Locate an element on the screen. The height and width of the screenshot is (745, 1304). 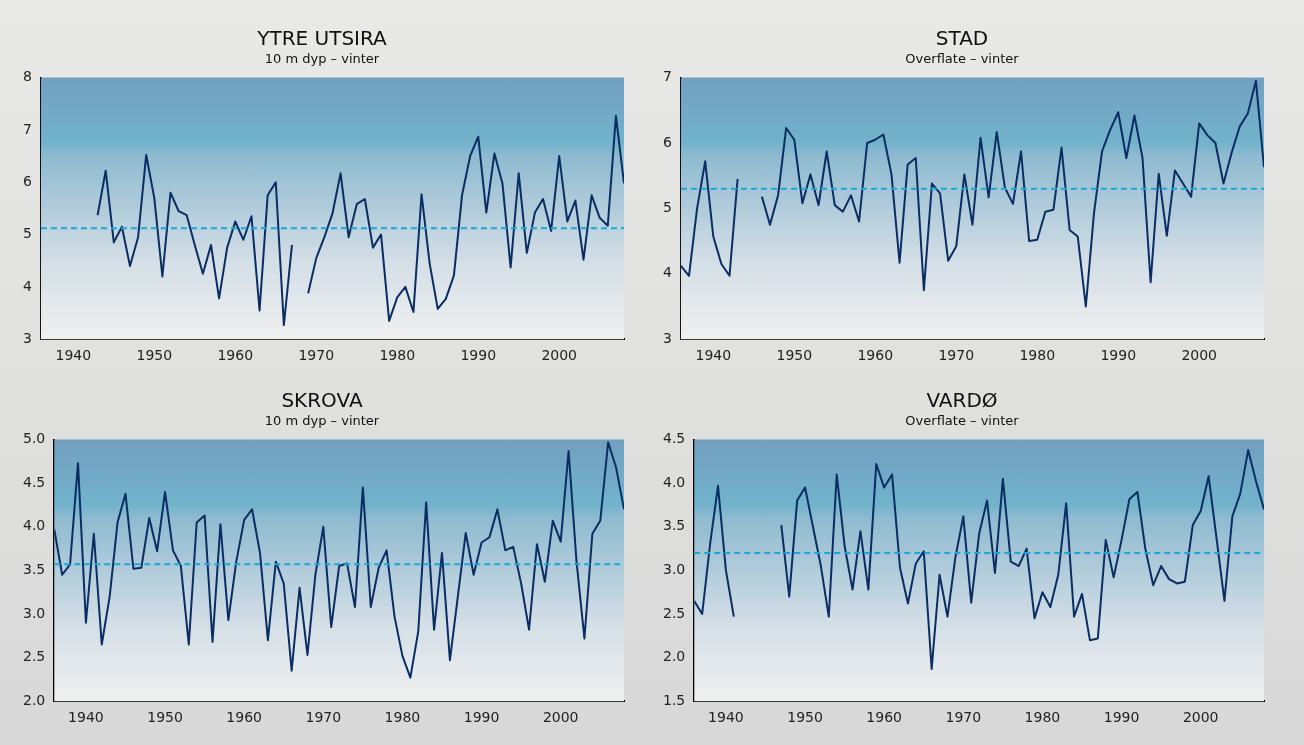
y-tick-label: 8 is located at coordinates (27, 76).